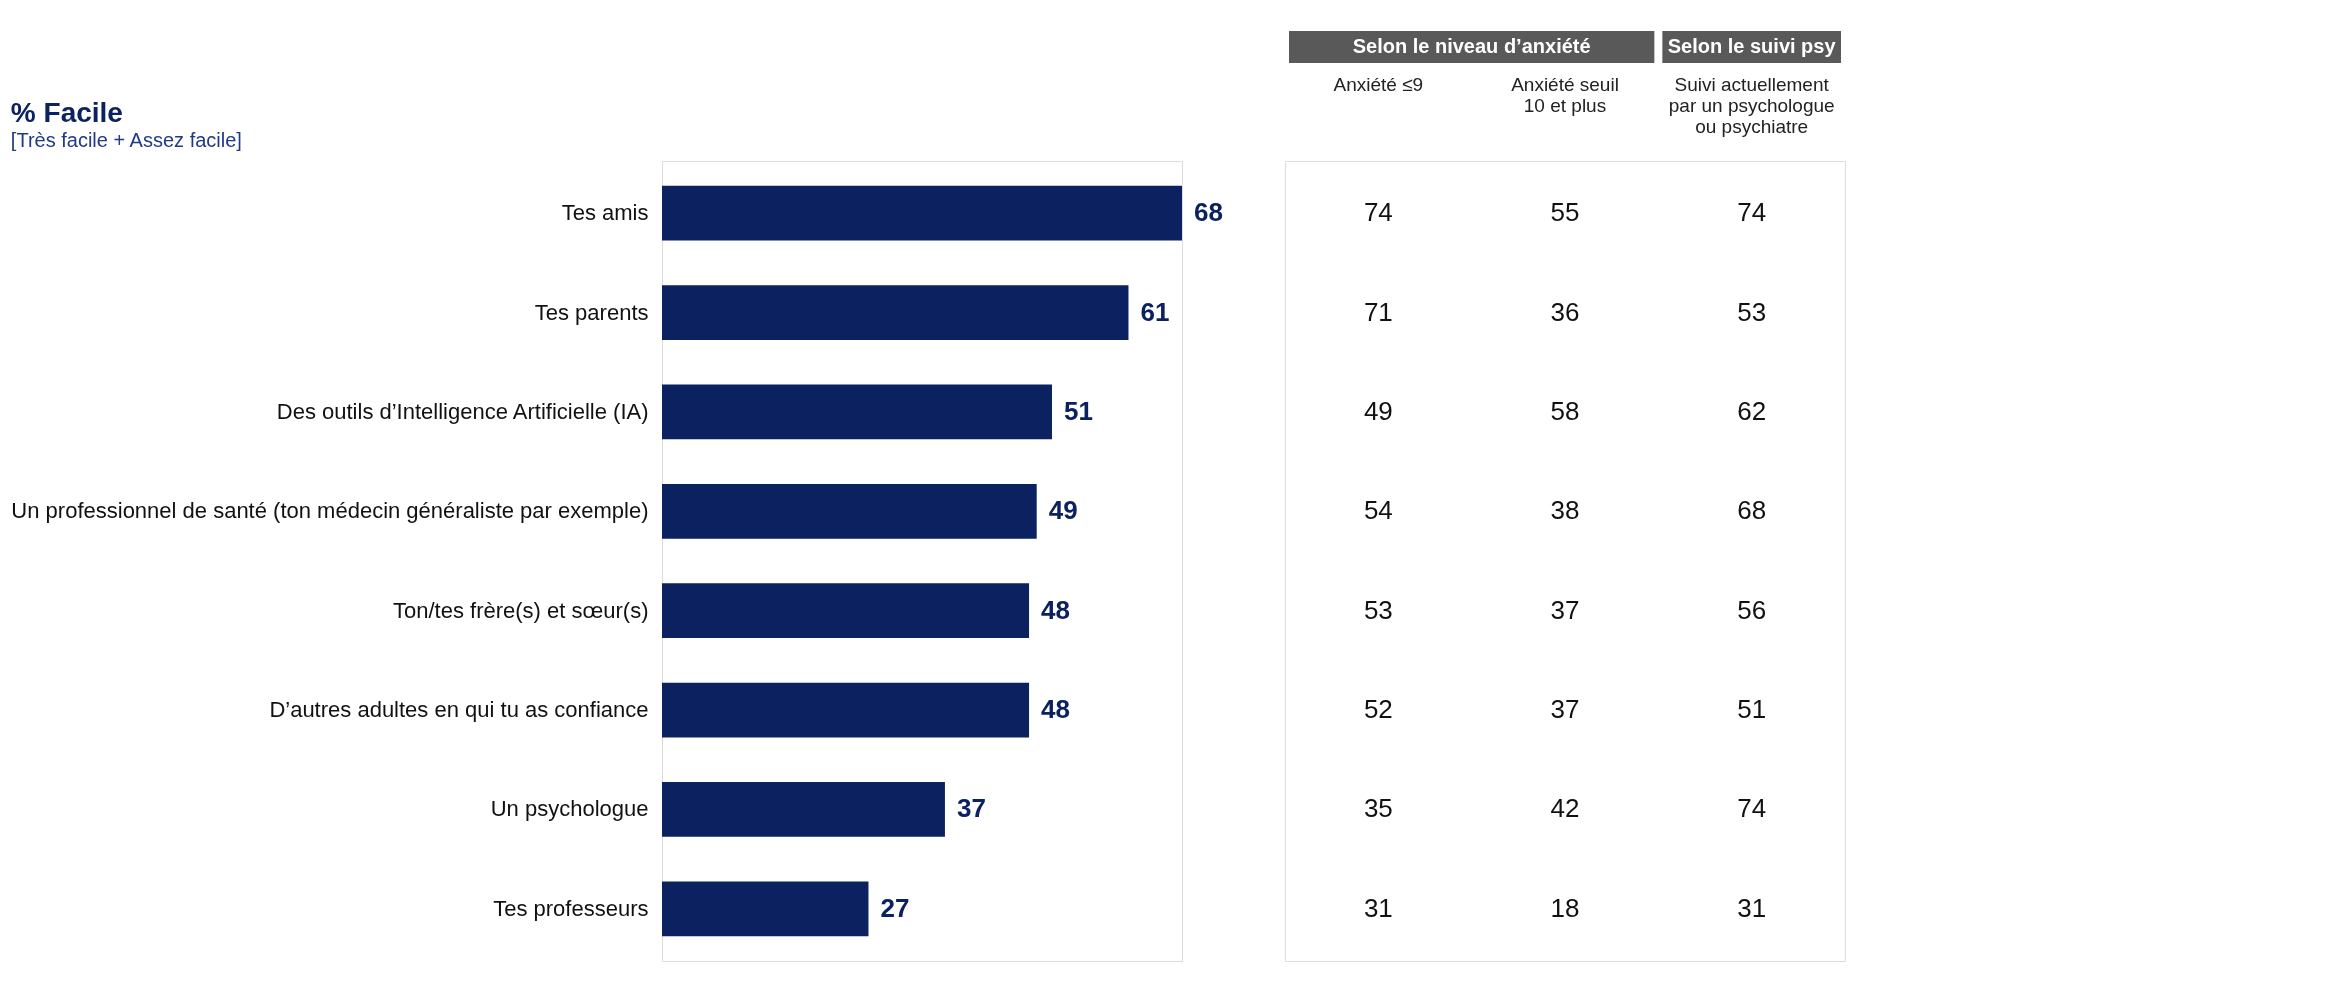 This screenshot has height=986, width=2346. I want to click on text: Selon le niveau d’anxiété, so click(1471, 46).